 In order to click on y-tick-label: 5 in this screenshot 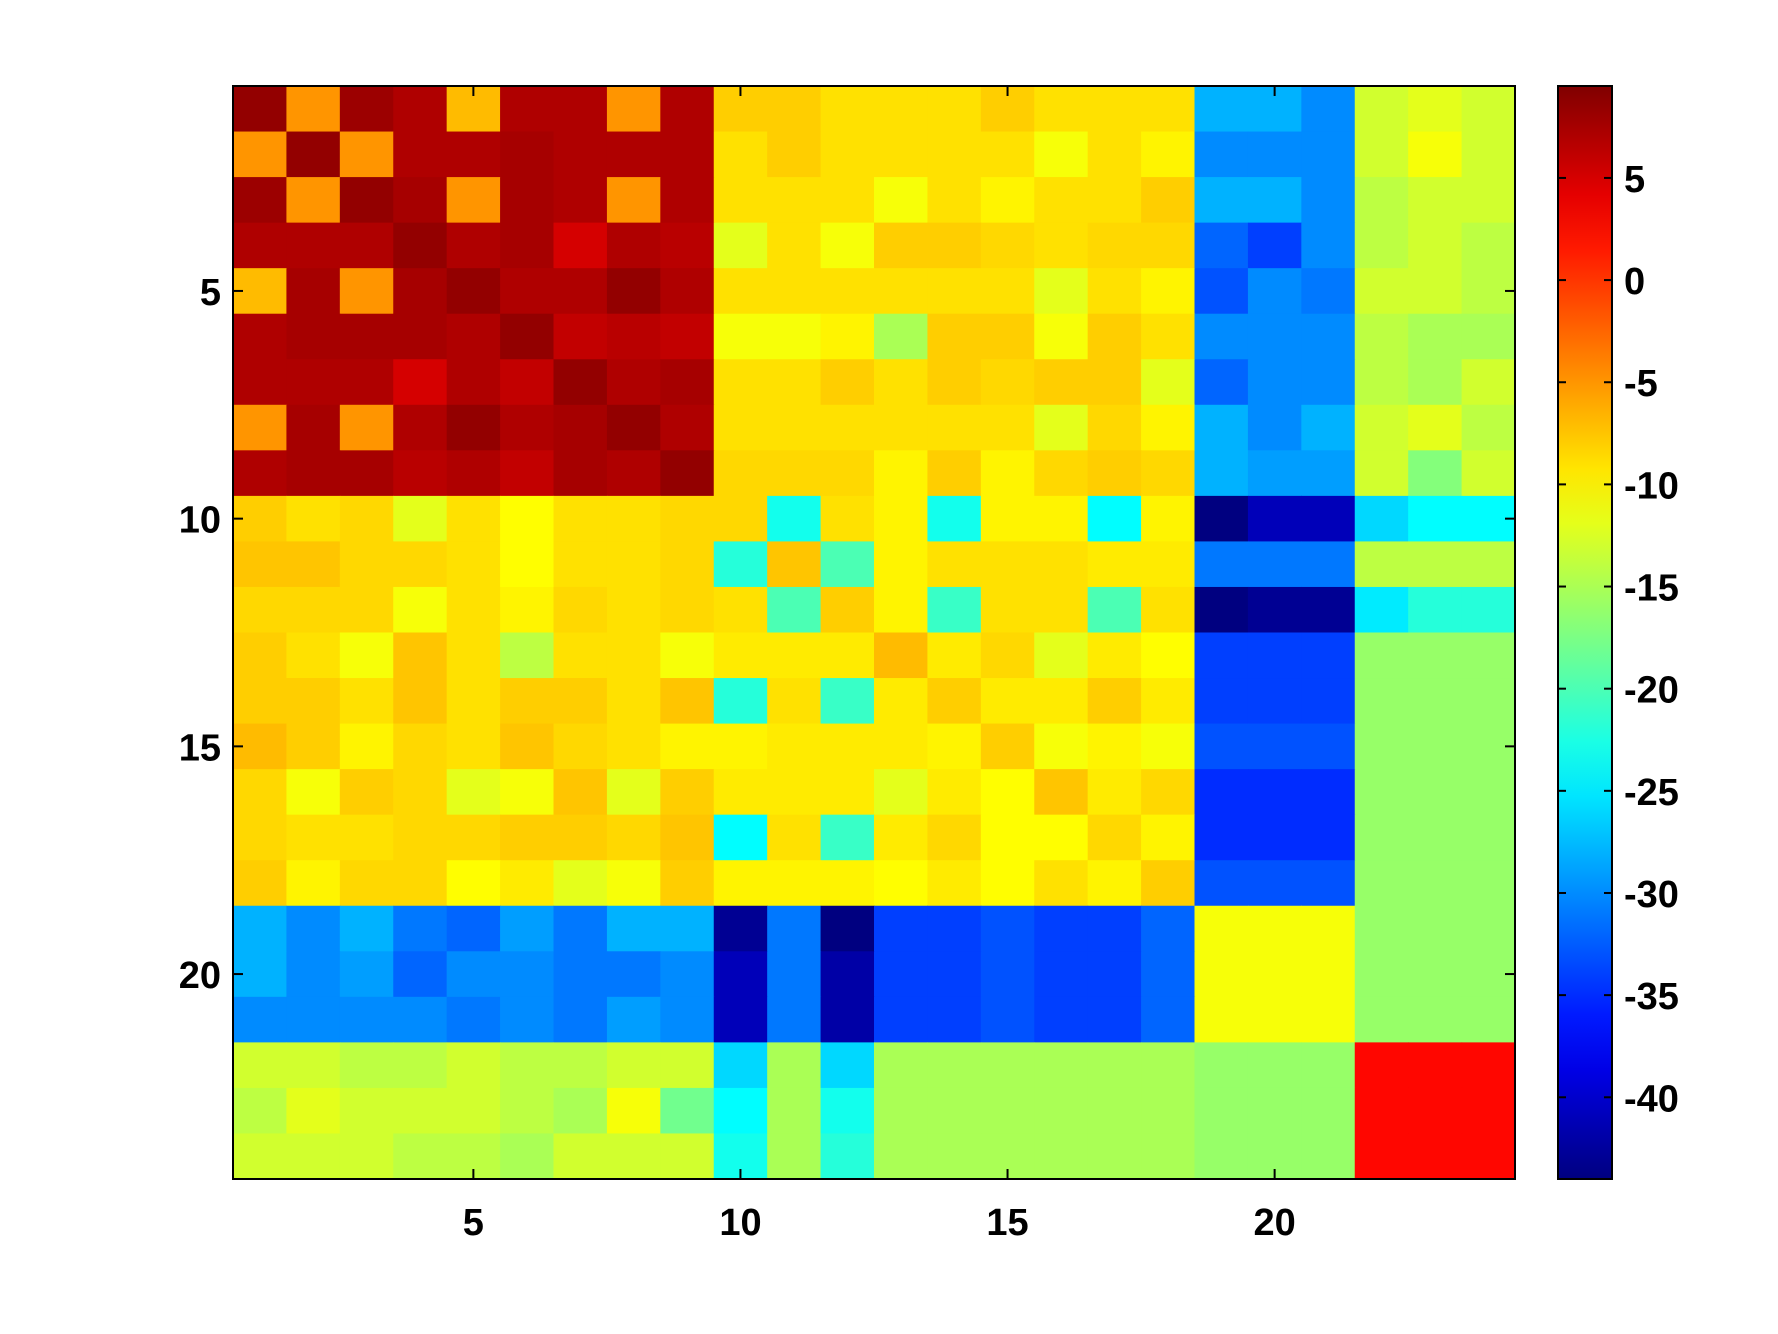, I will do `click(210, 293)`.